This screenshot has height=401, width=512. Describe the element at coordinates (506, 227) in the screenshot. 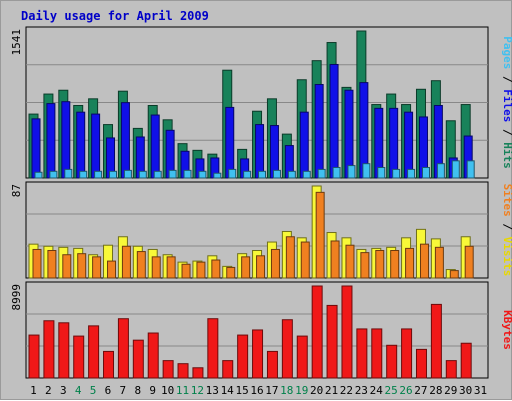

I see `visits-legend-part-1: /` at that location.